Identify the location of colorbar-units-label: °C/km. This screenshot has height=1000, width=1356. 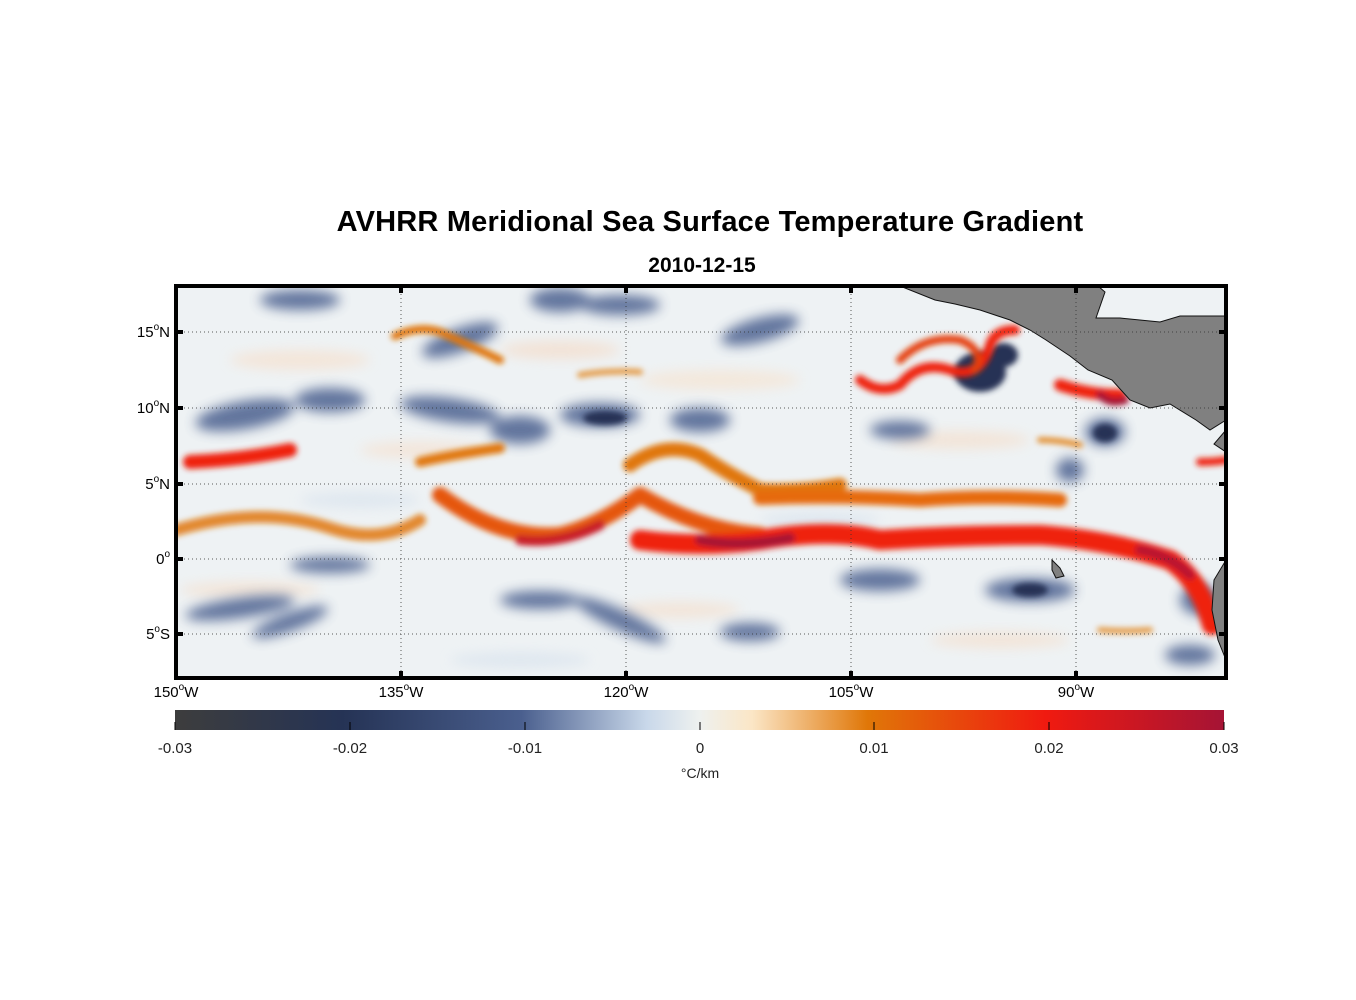
(700, 773).